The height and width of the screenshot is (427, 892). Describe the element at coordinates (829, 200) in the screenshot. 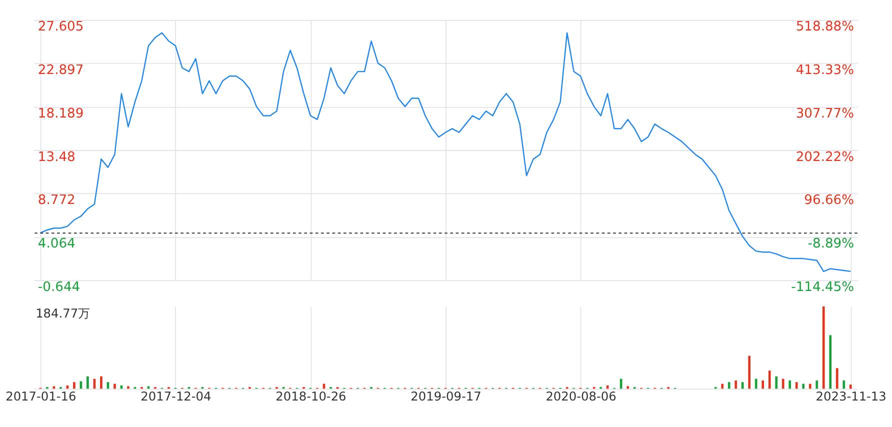

I see `y2-tick-label: 96.66%` at that location.